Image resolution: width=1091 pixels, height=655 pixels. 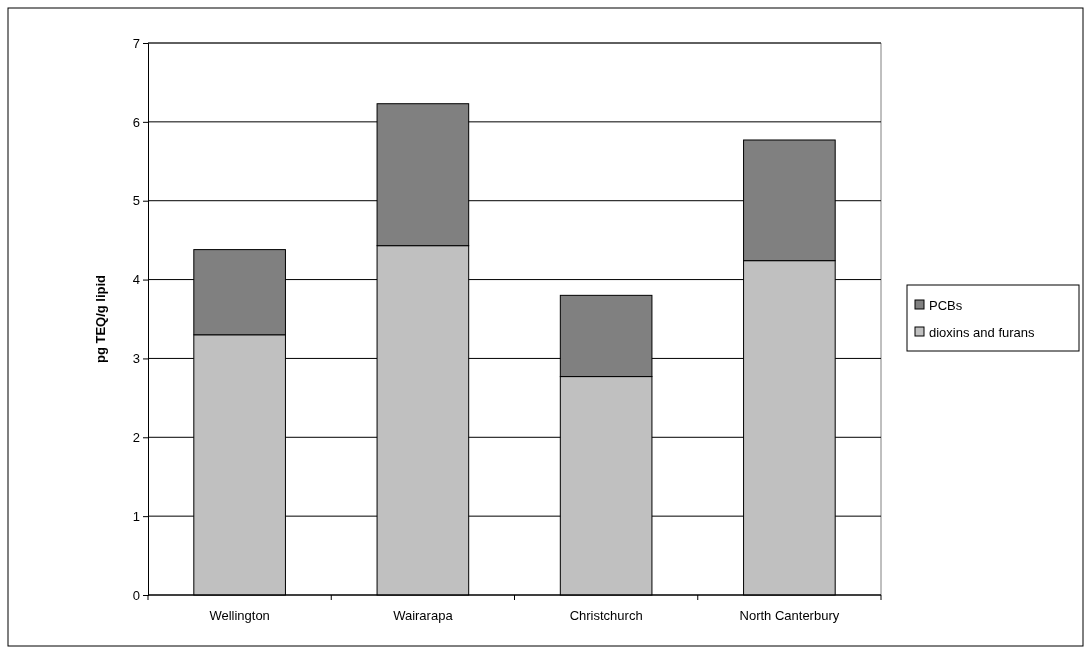 What do you see at coordinates (136, 201) in the screenshot?
I see `y-tick-label: 5` at bounding box center [136, 201].